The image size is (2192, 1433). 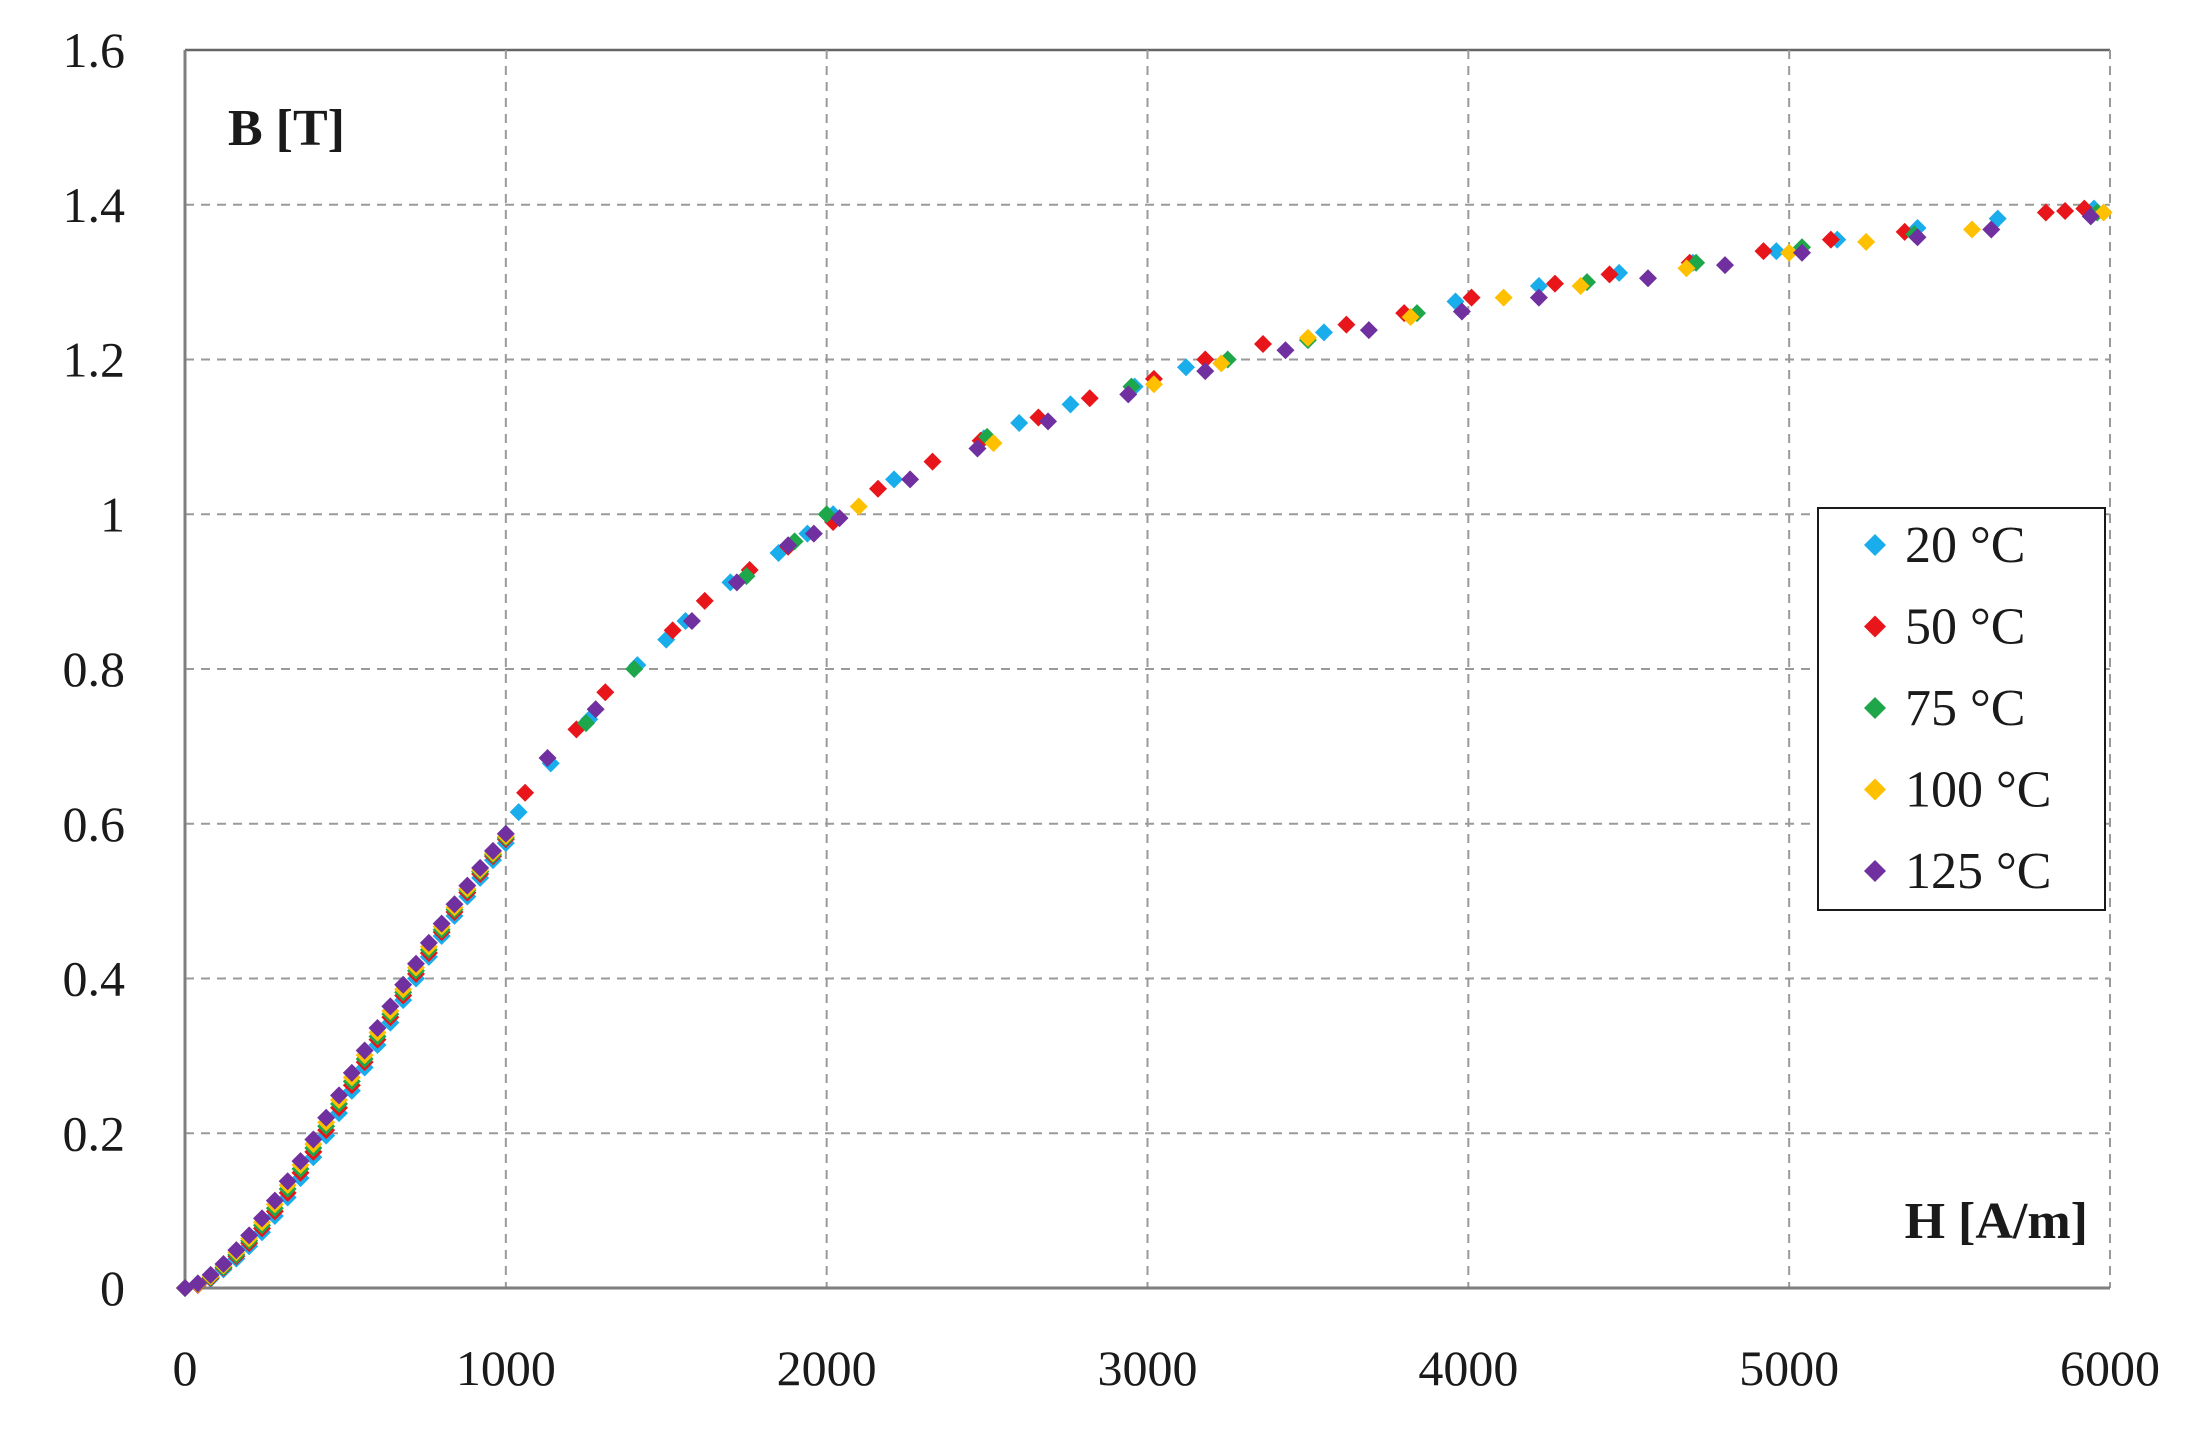 I want to click on y-axis-title: B [T], so click(x=286, y=128).